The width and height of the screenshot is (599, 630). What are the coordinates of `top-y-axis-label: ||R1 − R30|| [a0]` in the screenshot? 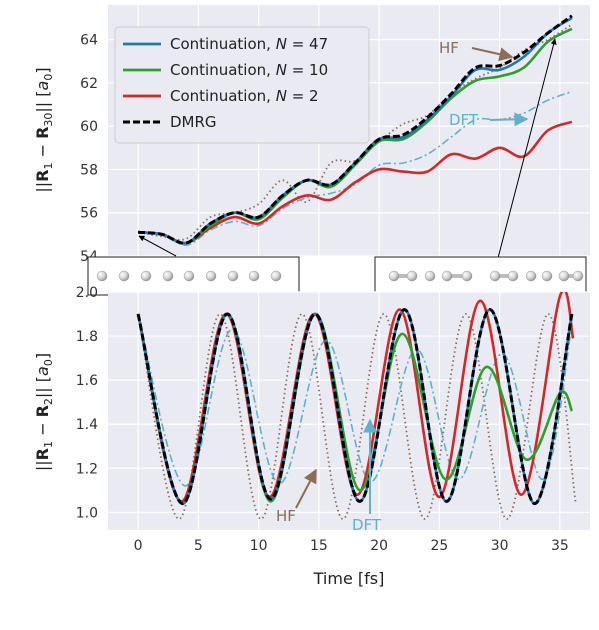 It's located at (44, 129).